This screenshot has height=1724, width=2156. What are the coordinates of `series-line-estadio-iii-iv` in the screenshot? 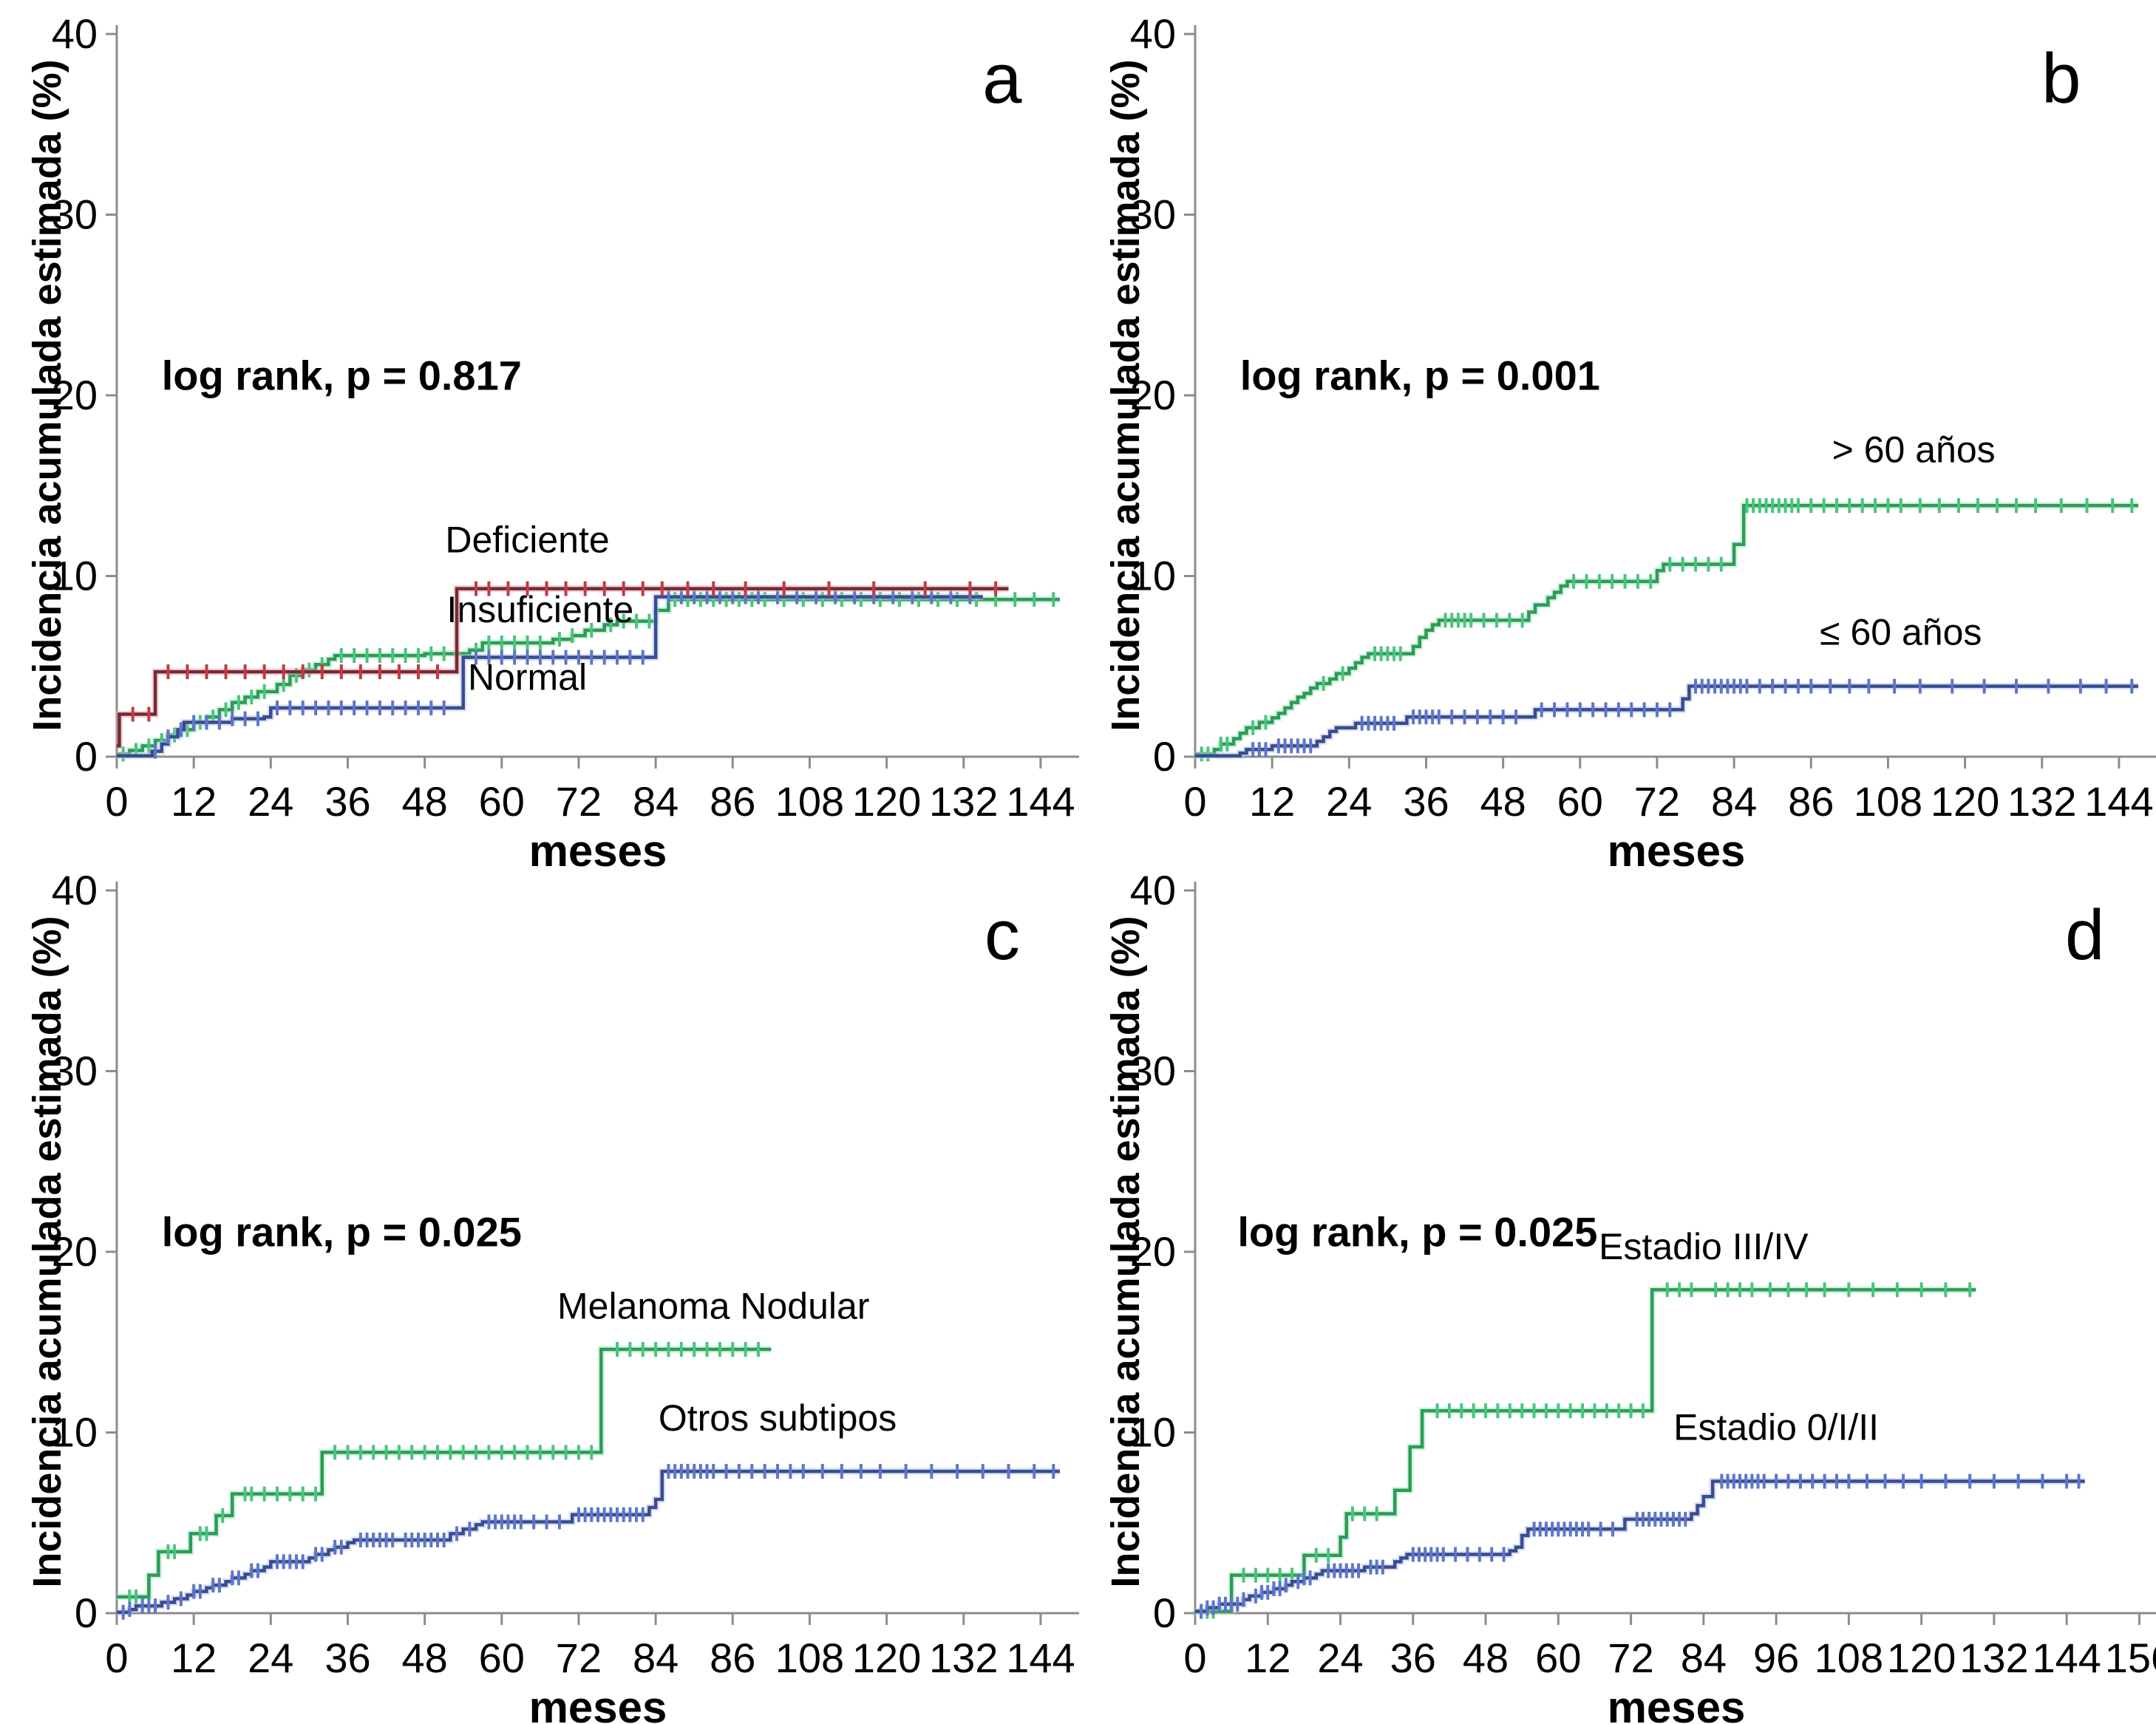 It's located at (1585, 1450).